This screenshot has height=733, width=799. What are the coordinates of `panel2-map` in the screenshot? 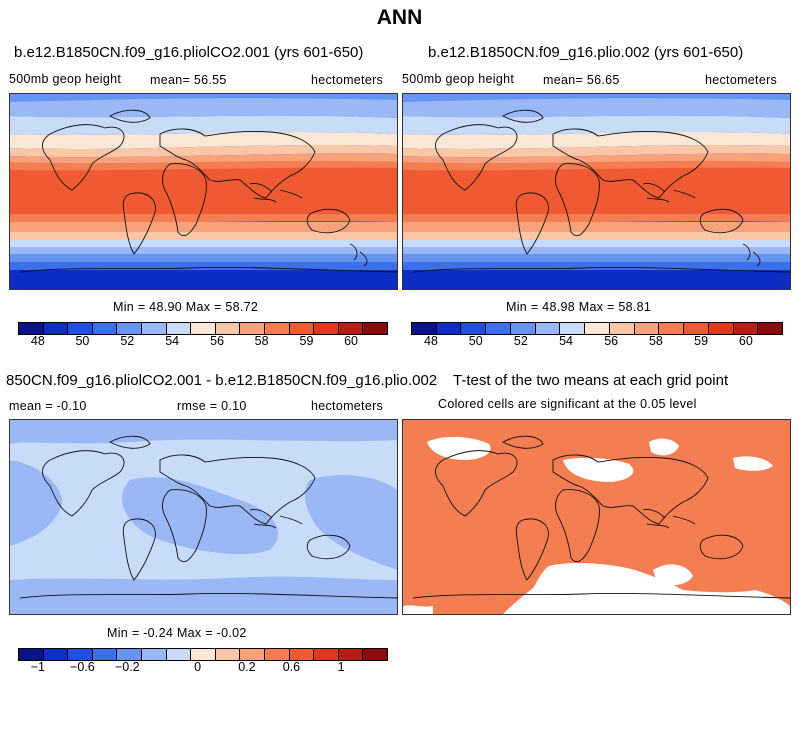 It's located at (596, 191).